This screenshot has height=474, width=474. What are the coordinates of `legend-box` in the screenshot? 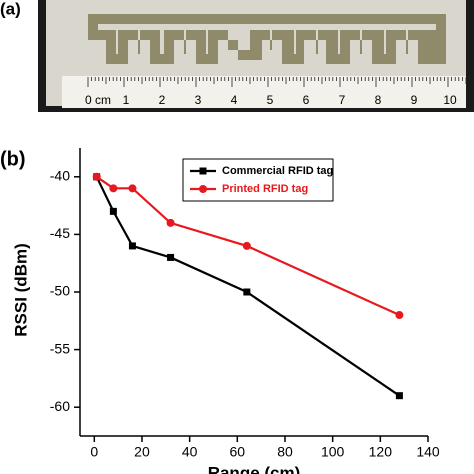 It's located at (258, 180).